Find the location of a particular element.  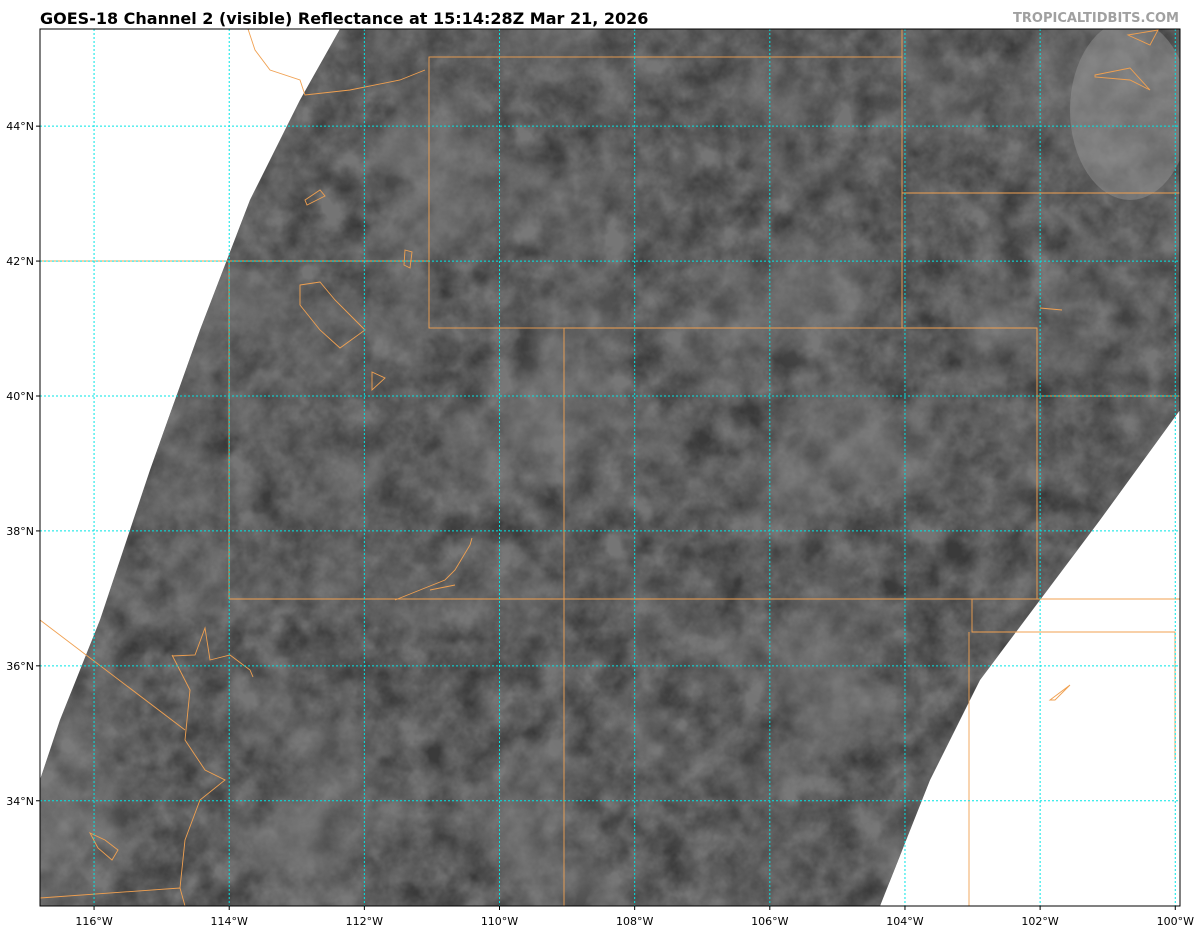

lon-tick-label: 100°W is located at coordinates (1175, 921).